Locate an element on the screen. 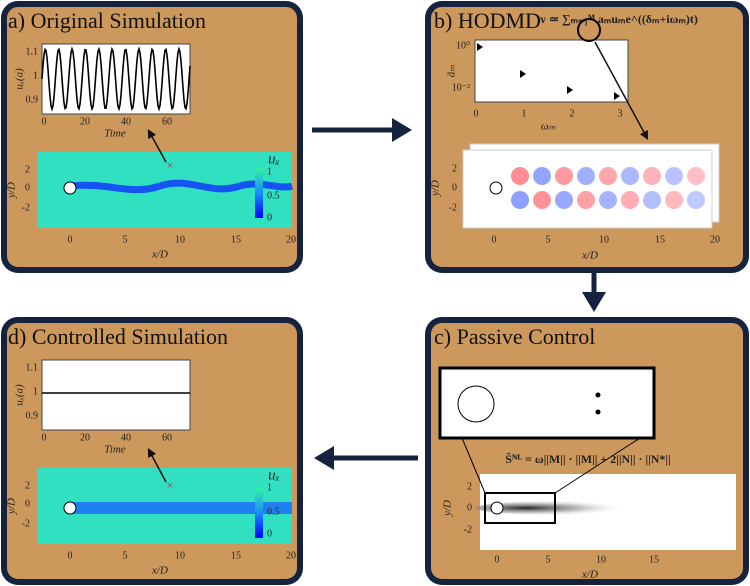 The image size is (750, 586). x-tick-label: 1 is located at coordinates (524, 113).